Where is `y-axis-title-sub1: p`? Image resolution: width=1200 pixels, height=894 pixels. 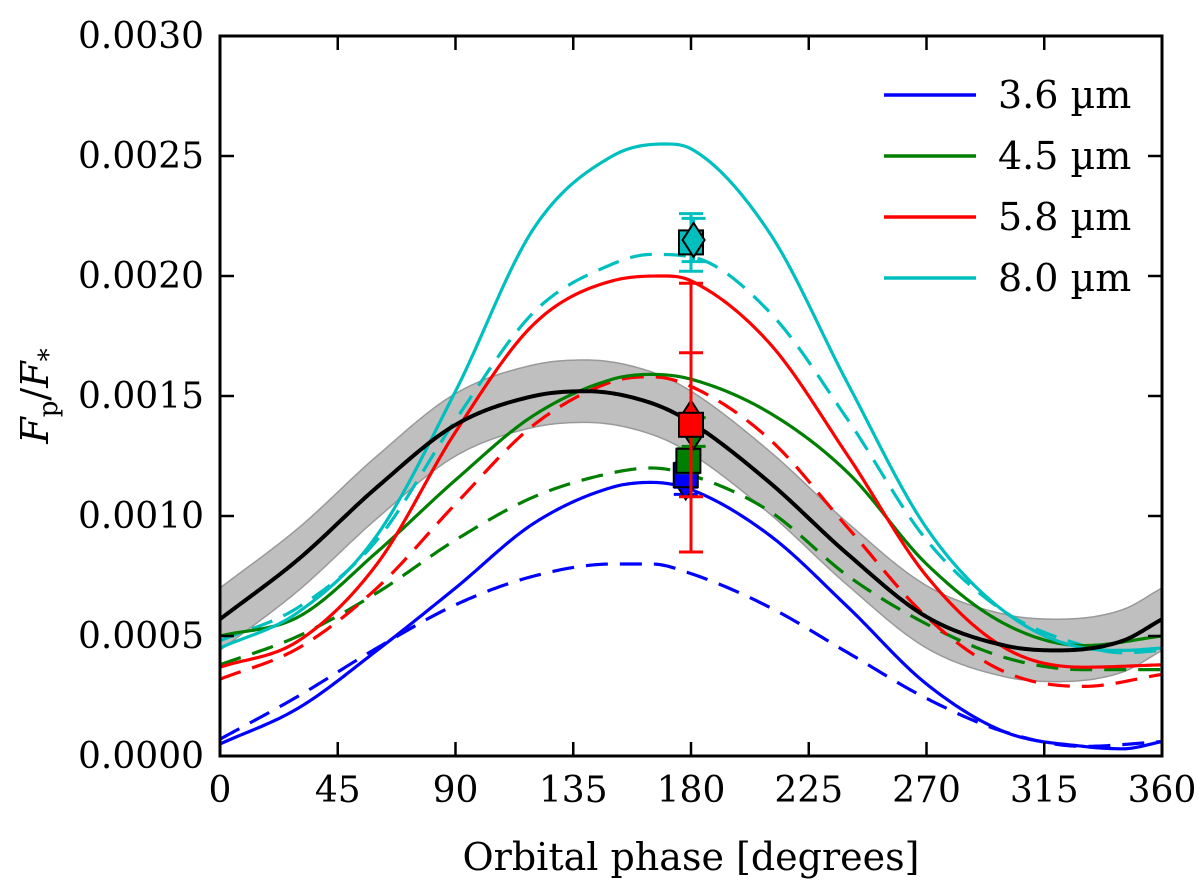
y-axis-title-sub1: p is located at coordinates (49, 409).